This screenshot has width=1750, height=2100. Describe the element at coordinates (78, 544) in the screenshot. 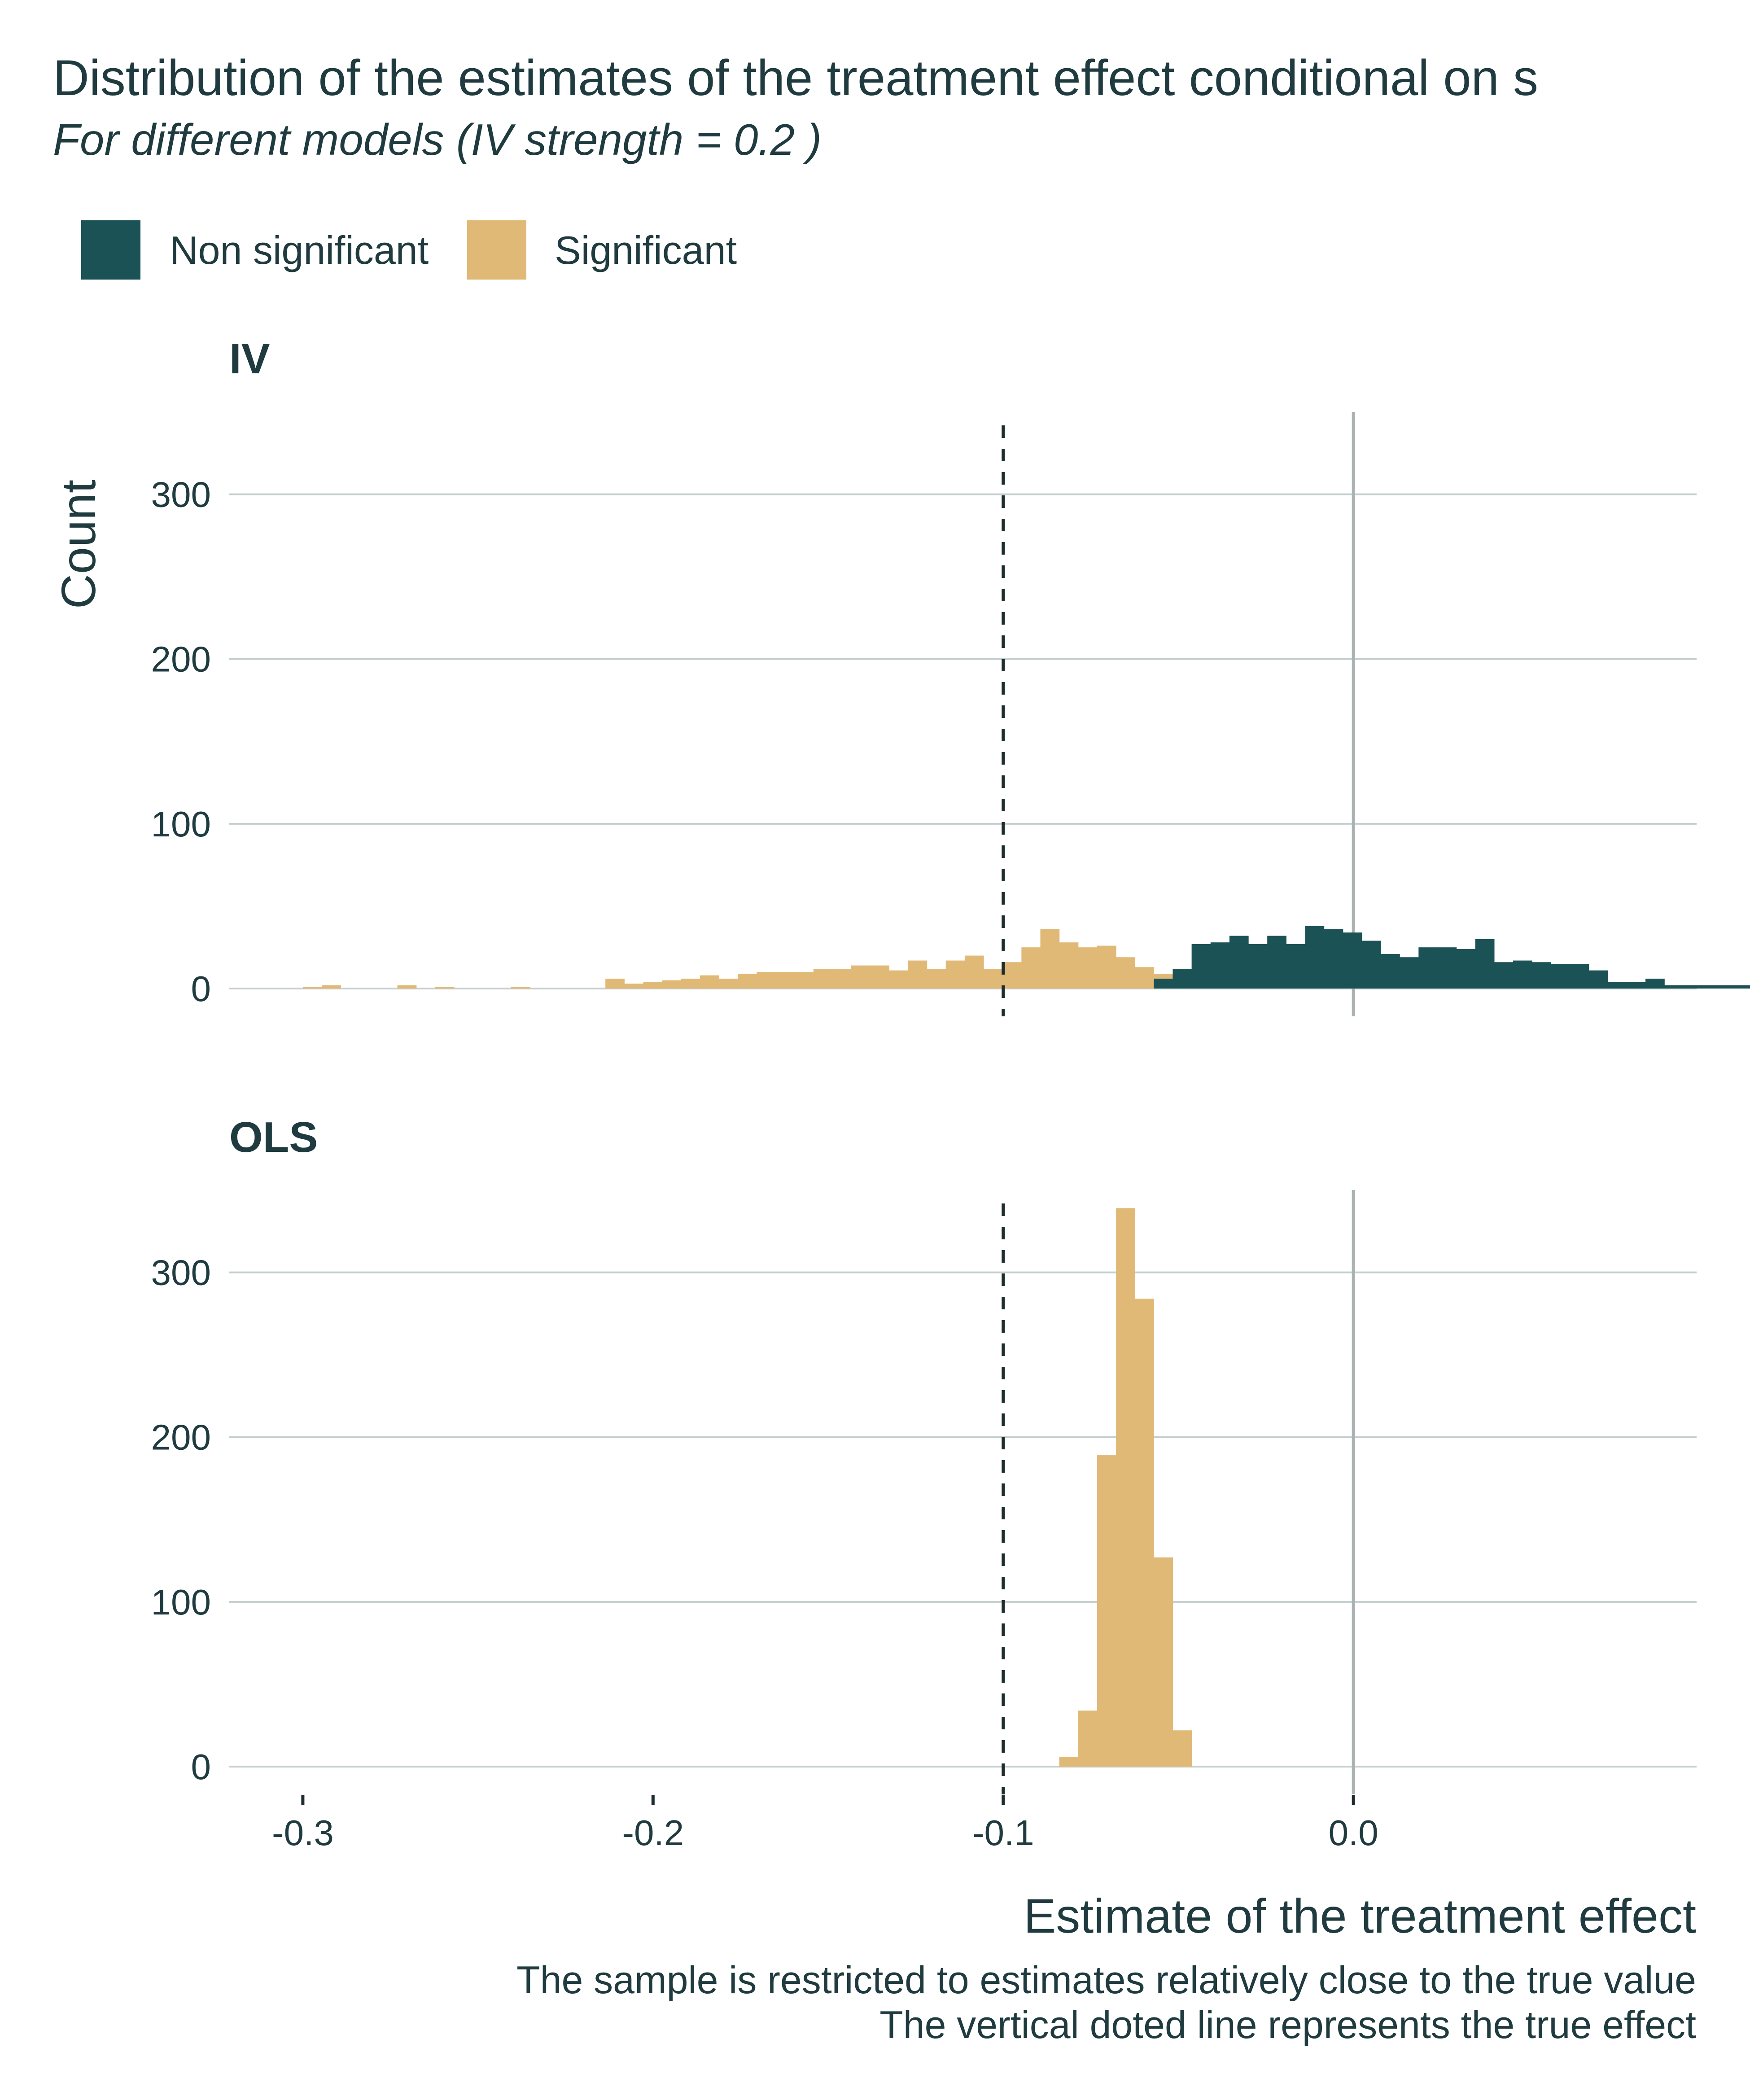

I see `y-axis-title: Count` at that location.